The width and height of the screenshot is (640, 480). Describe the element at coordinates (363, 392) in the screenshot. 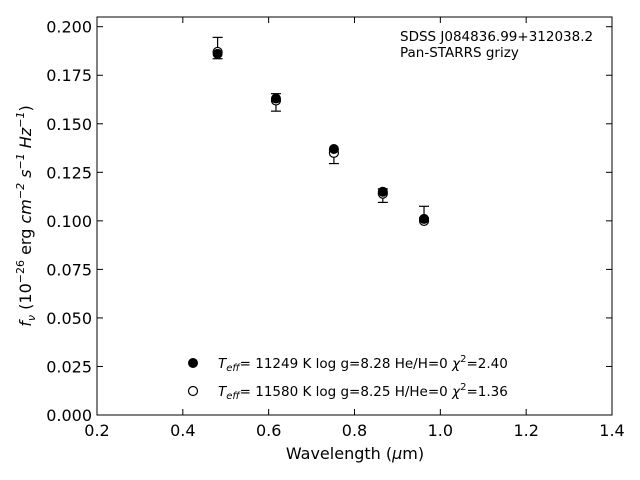

I see `legend-entry-open: Teff= 11580 K log g=8.25 H/He=0 χ2=1.36` at that location.